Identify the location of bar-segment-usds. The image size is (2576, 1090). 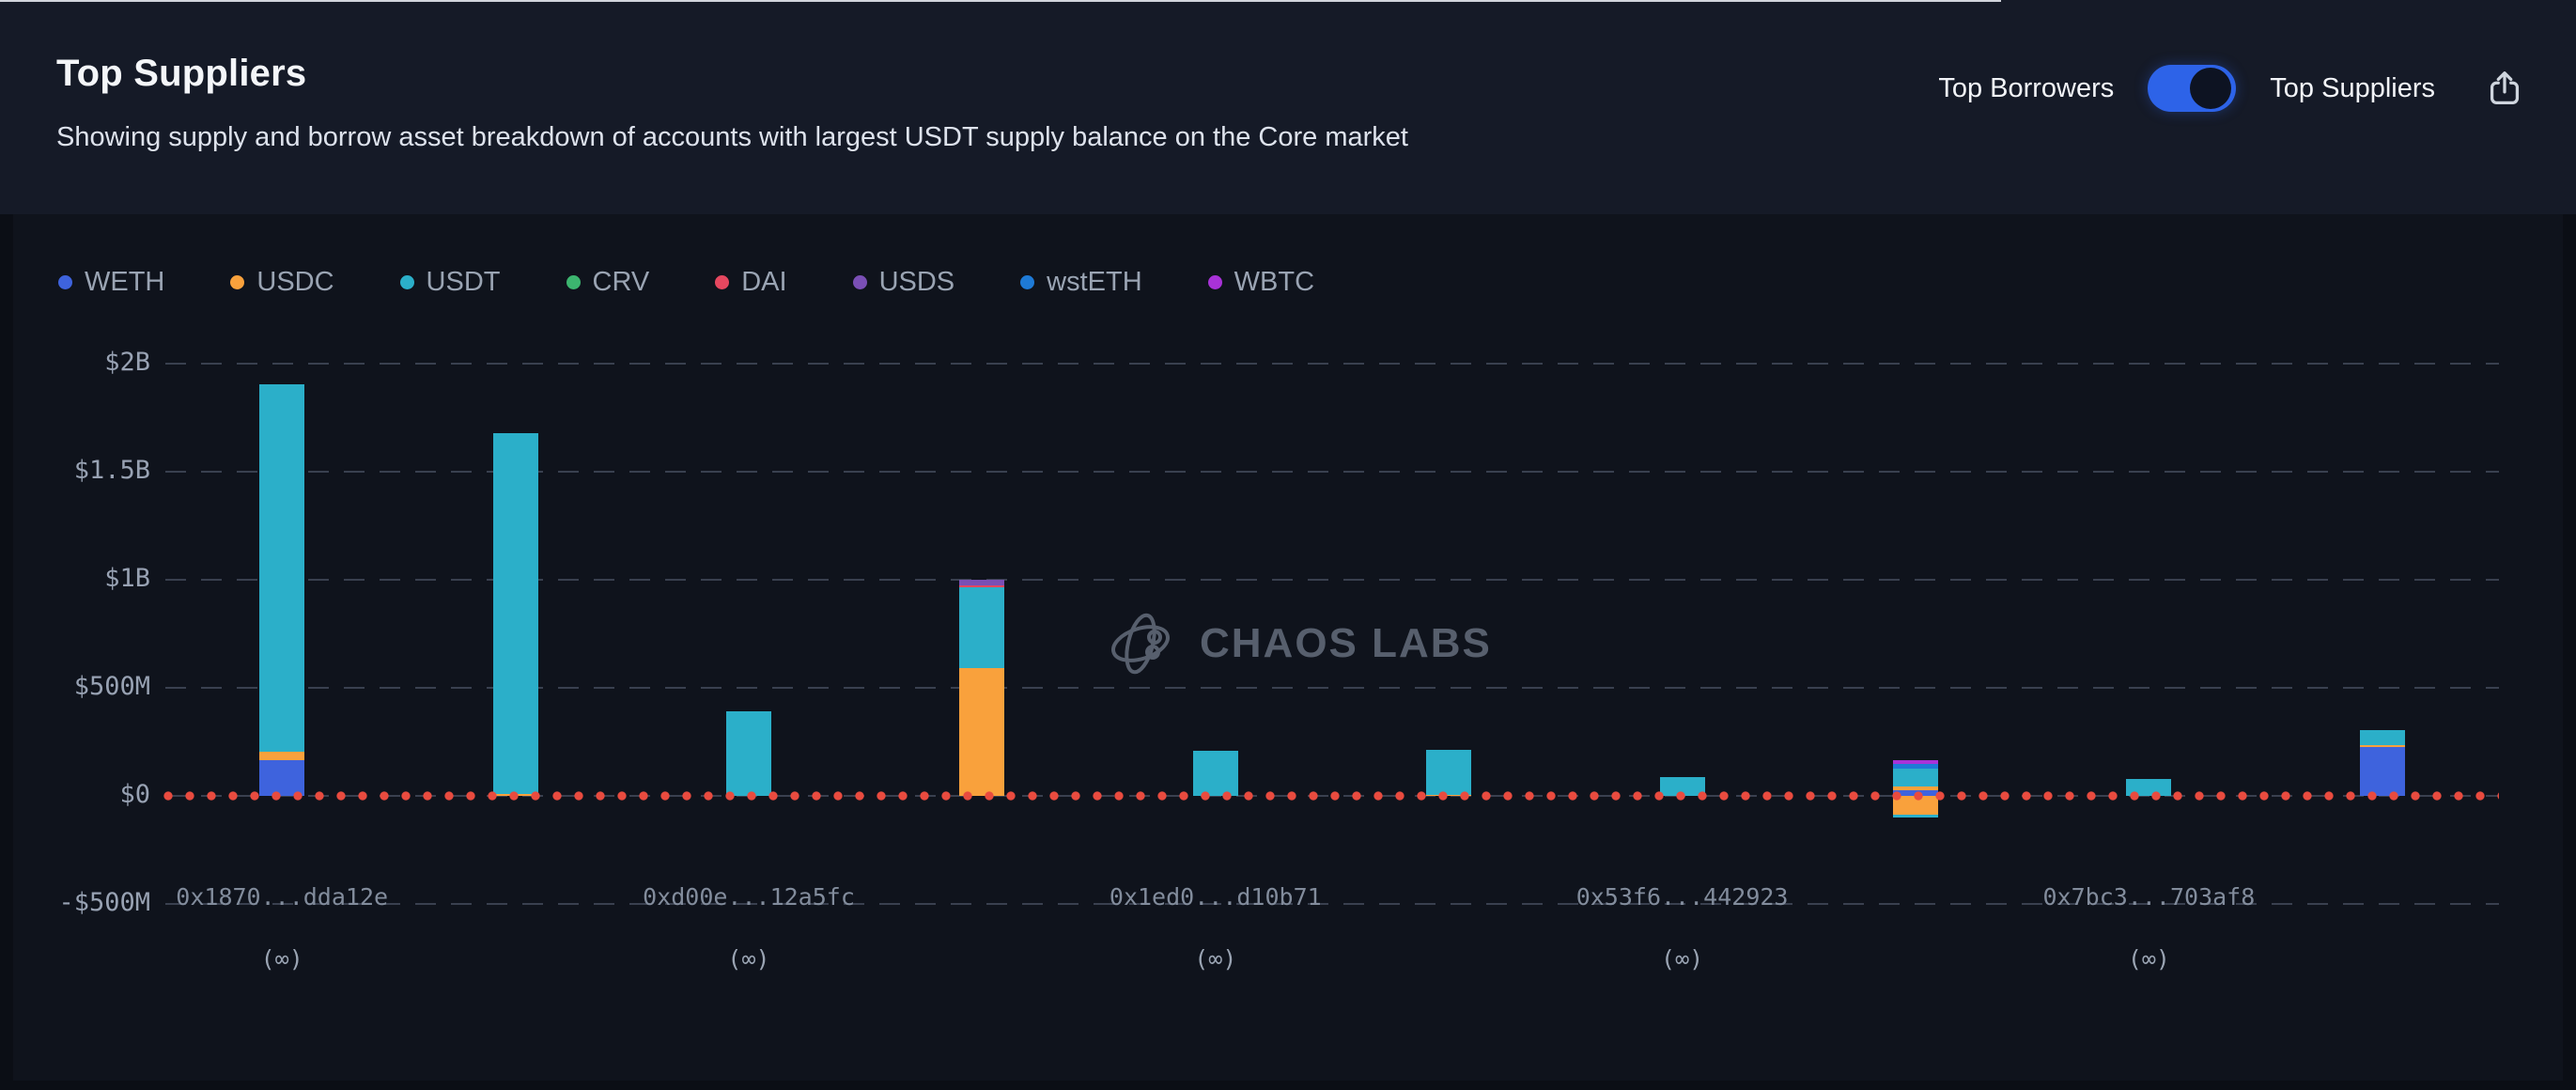
(982, 583).